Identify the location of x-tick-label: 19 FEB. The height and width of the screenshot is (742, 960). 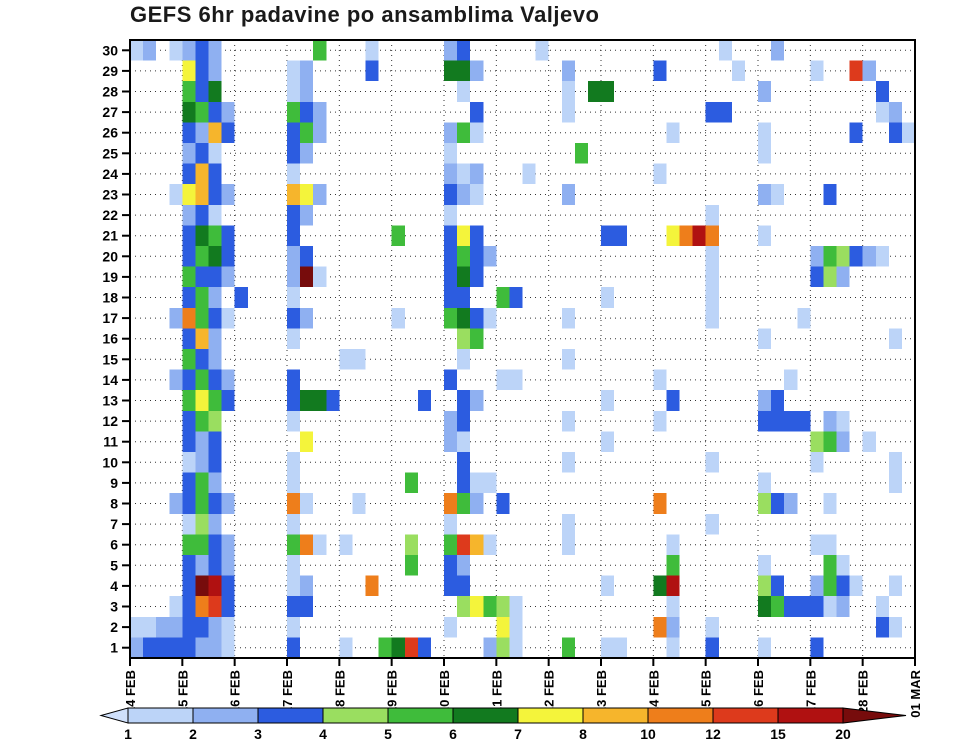
(392, 692).